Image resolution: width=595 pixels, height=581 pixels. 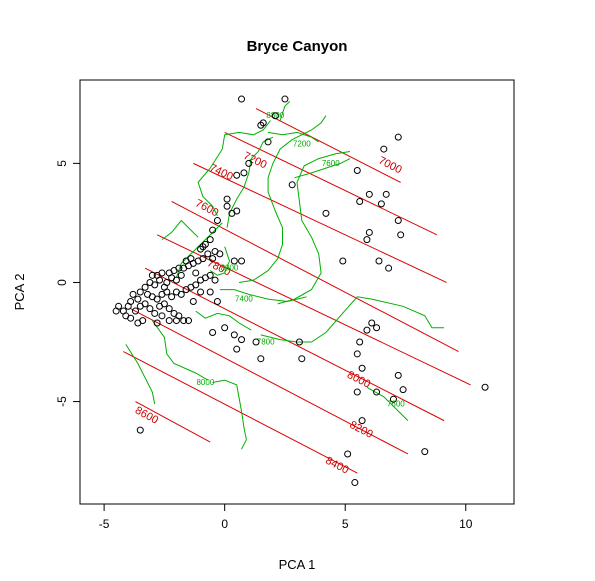 I want to click on chart-title: Bryce Canyon, so click(x=297, y=46).